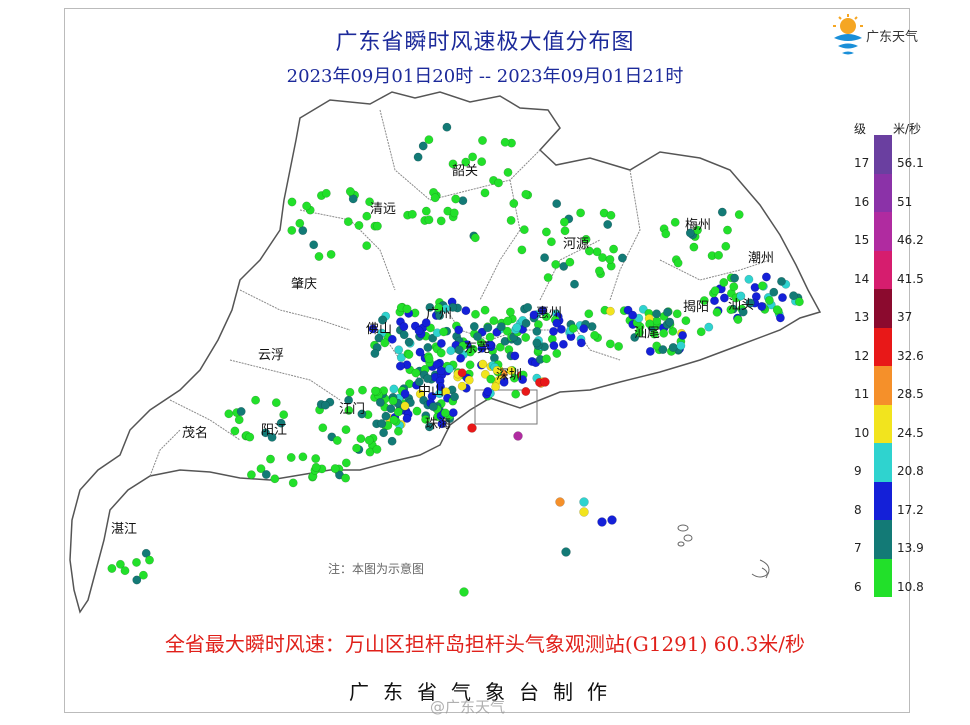 Image resolution: width=970 pixels, height=725 pixels. What do you see at coordinates (848, 34) in the screenshot?
I see `sun-cloud-logo-icon` at bounding box center [848, 34].